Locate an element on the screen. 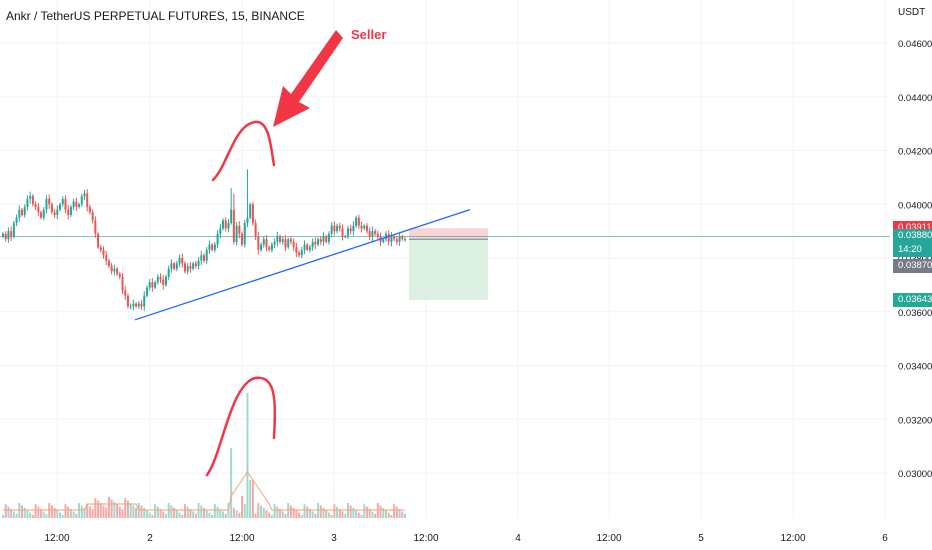  time-tick-label: 3 is located at coordinates (334, 538).